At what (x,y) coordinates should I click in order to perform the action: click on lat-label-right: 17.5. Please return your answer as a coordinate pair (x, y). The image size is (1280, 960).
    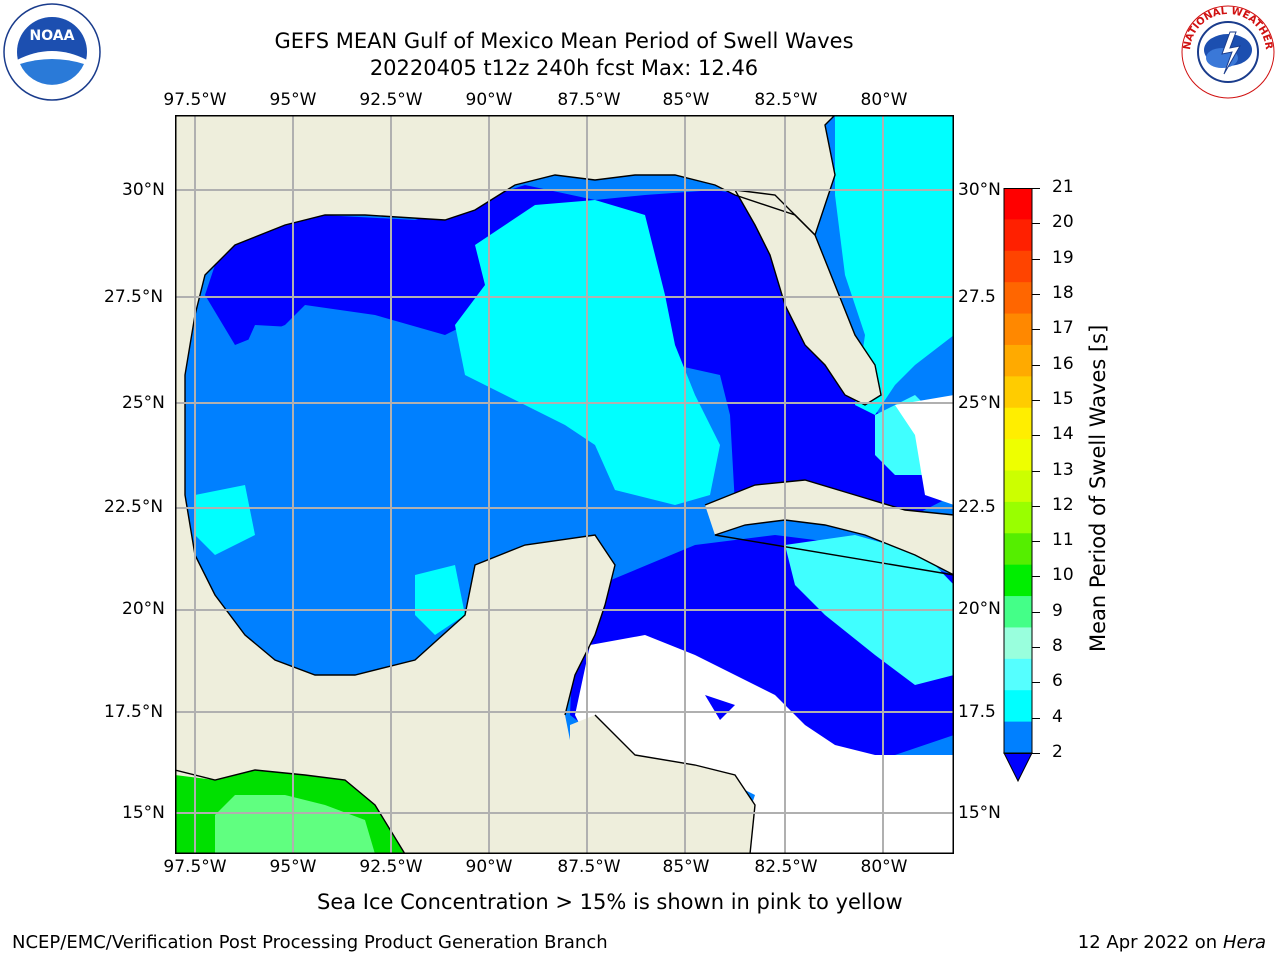
    Looking at the image, I should click on (977, 712).